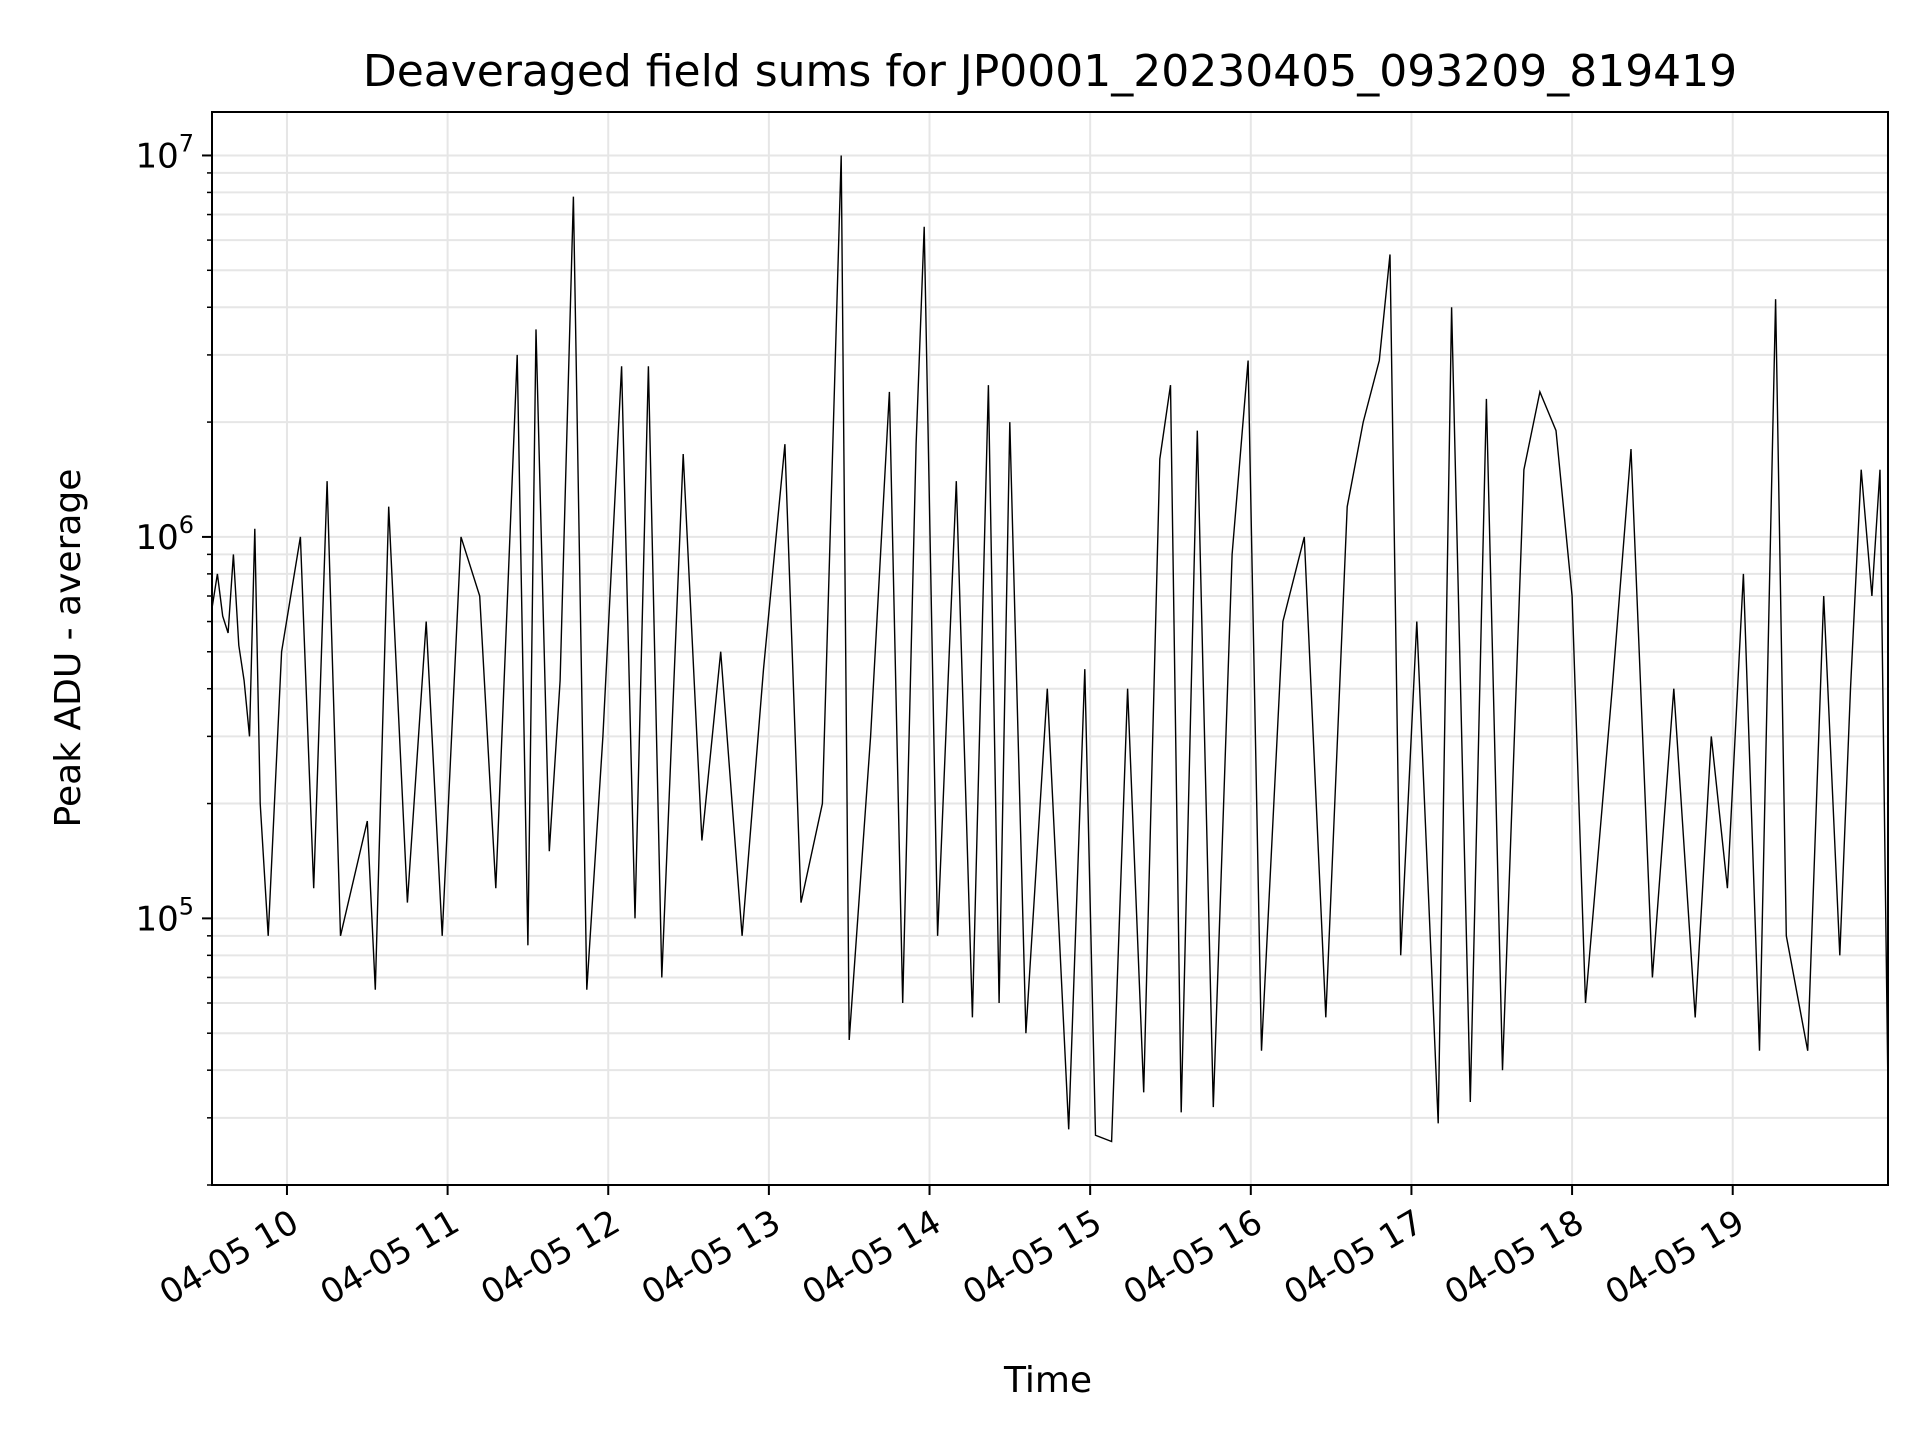 Image resolution: width=1920 pixels, height=1445 pixels. Describe the element at coordinates (164, 152) in the screenshot. I see `y-tick-label: 10⁷` at that location.